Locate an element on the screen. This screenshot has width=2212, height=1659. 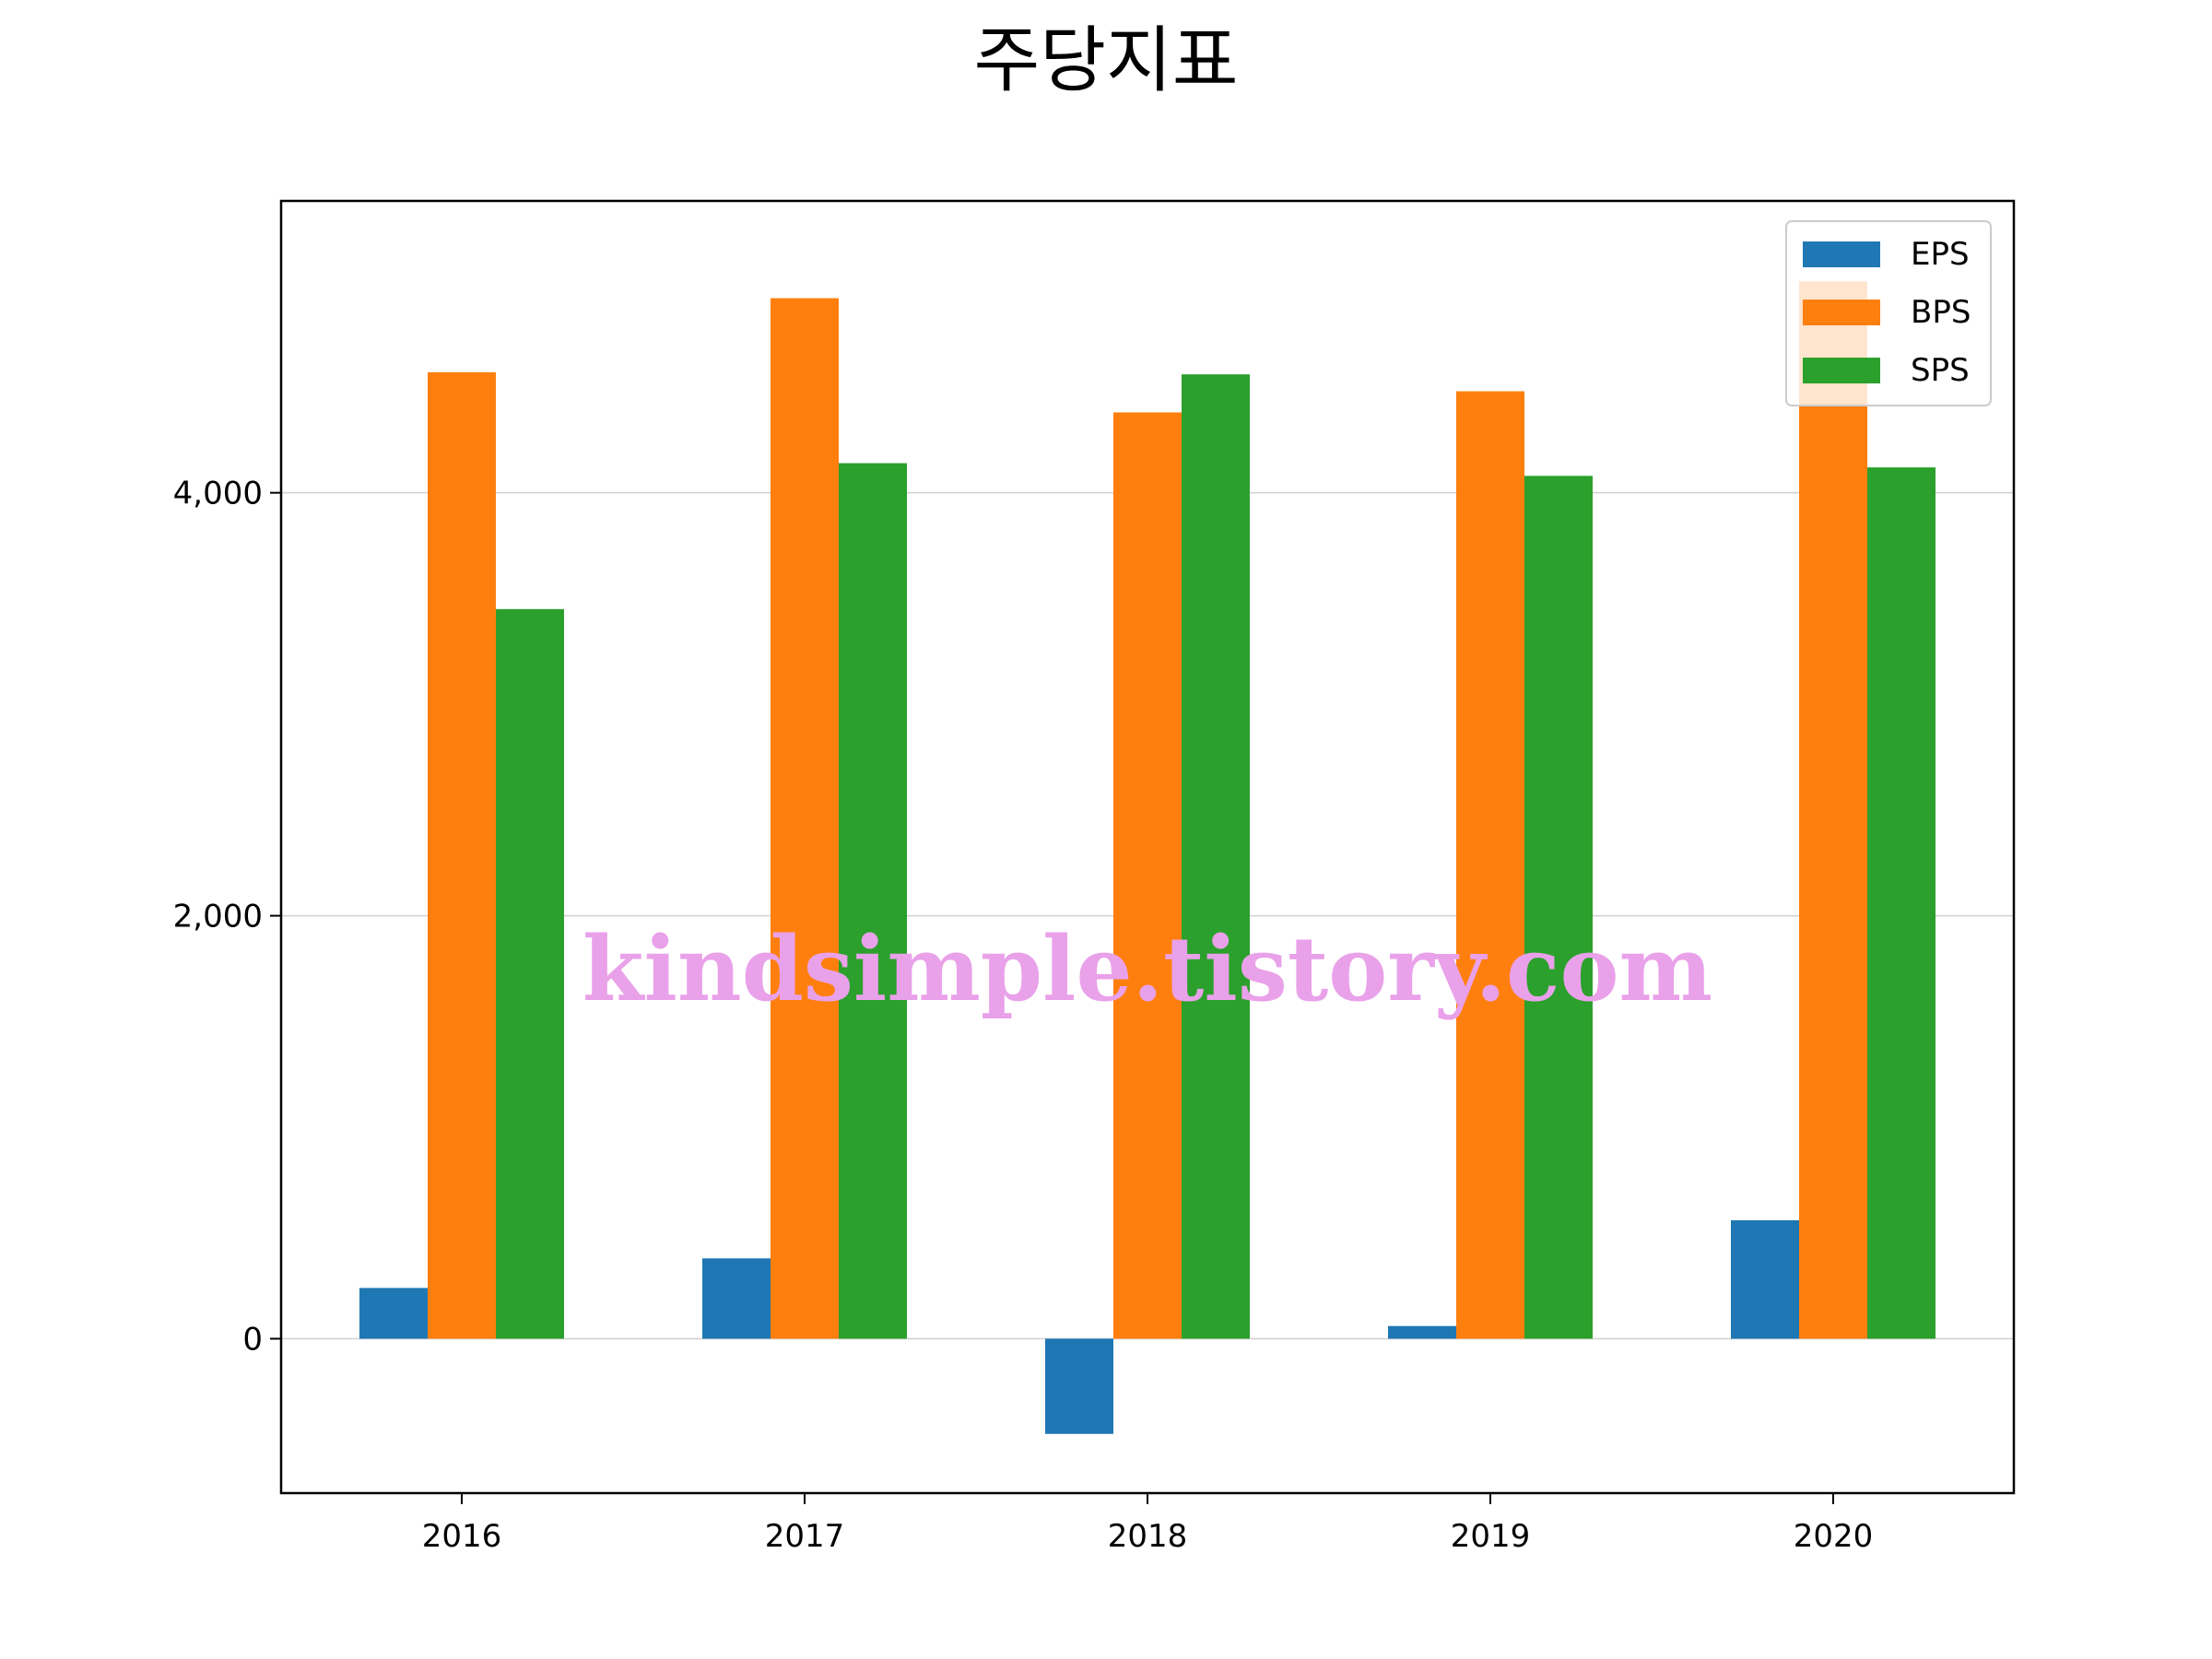
bar-sps-2020 is located at coordinates (1901, 903).